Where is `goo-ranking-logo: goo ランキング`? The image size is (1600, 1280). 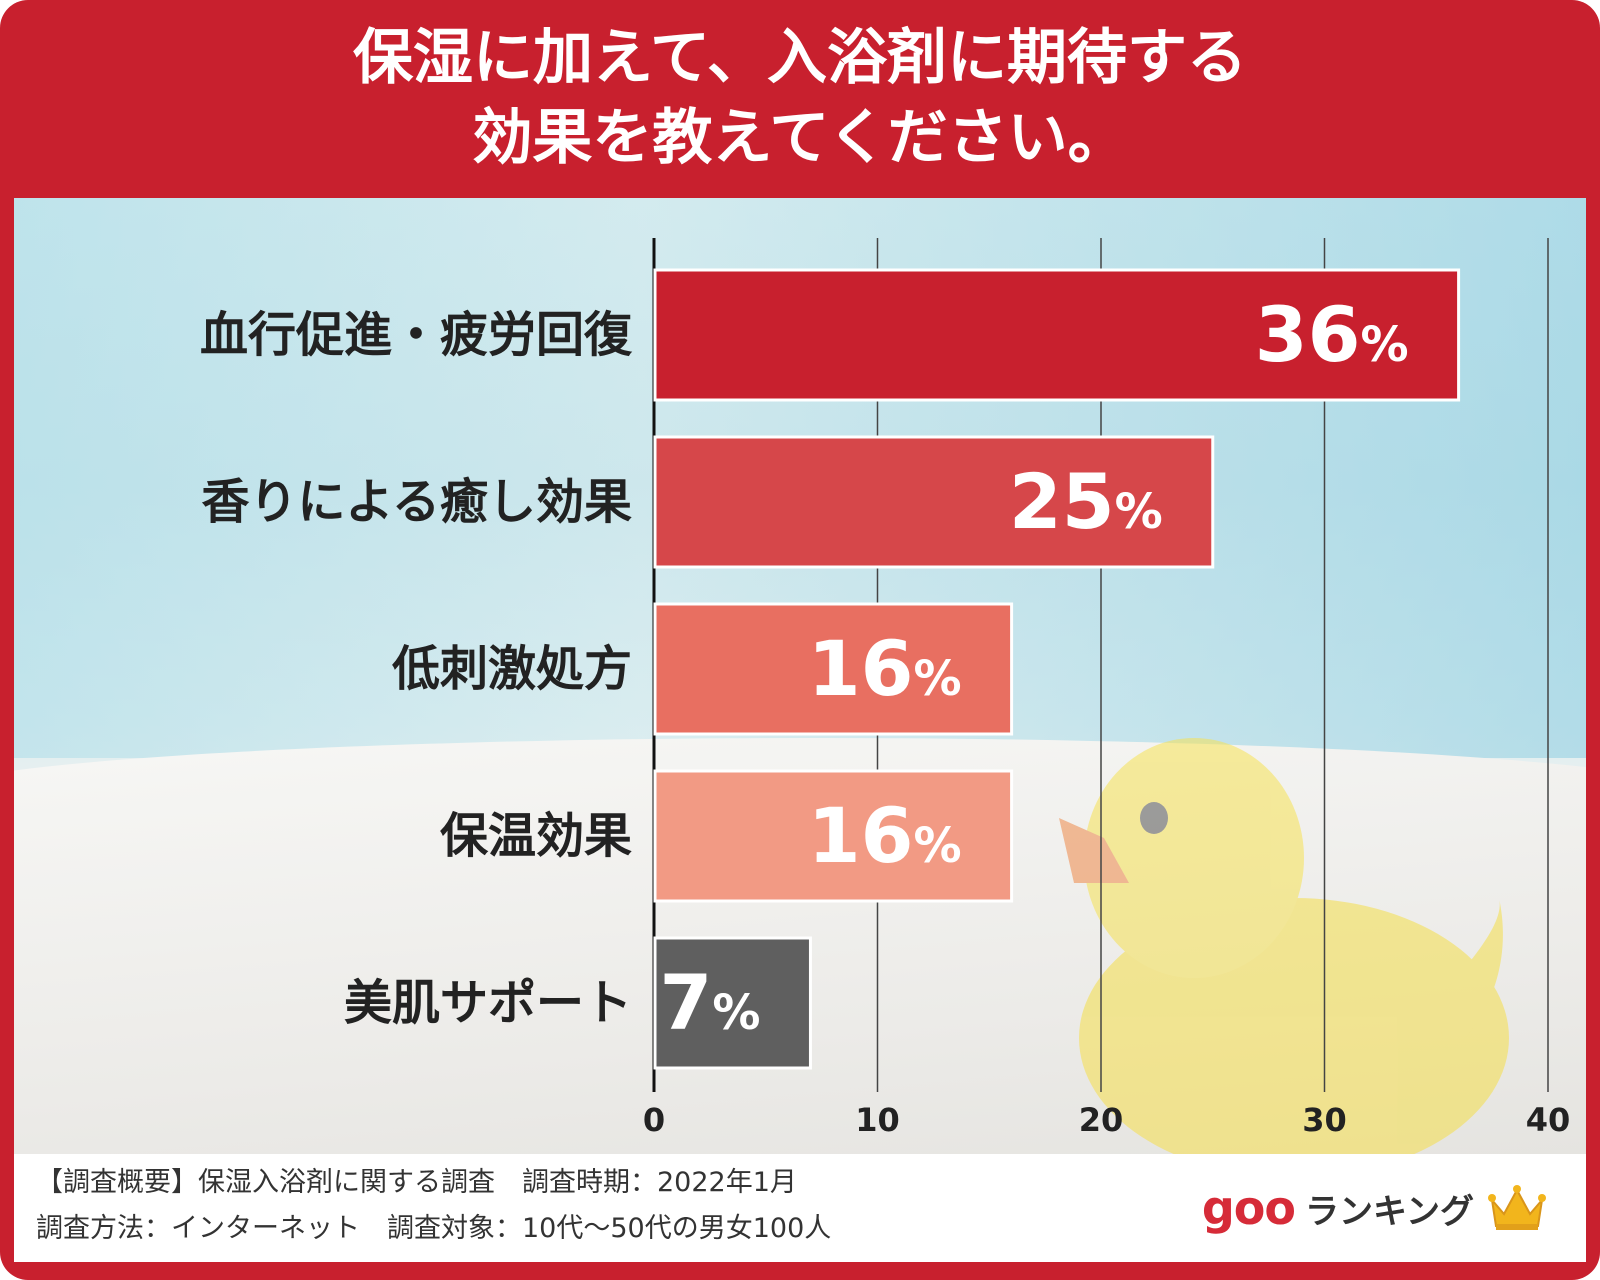
goo-ranking-logo: goo ランキング is located at coordinates (1374, 1208).